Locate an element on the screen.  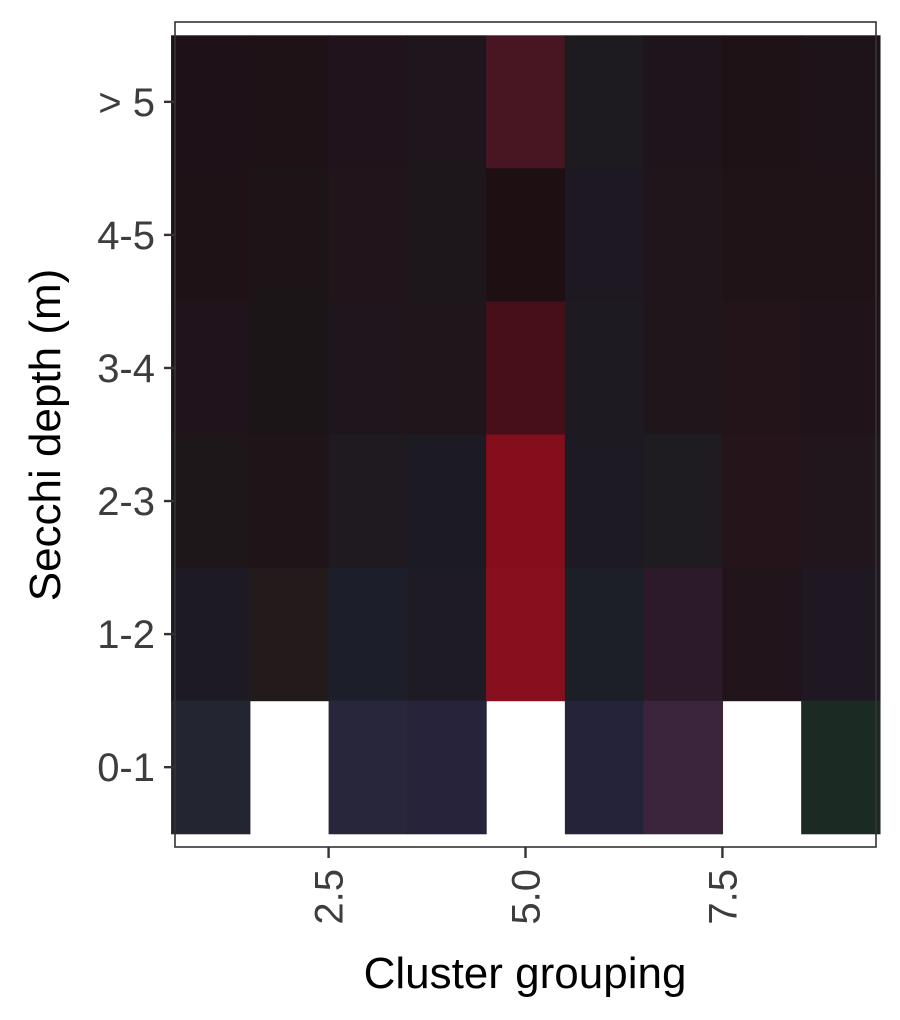
y-tick-label: > 5 is located at coordinates (126, 103).